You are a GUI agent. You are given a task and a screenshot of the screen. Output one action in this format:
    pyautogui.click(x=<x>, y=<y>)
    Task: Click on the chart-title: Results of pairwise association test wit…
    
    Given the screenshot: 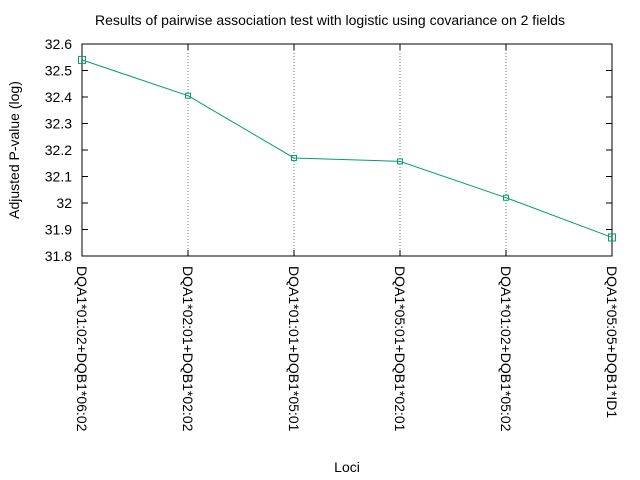 What is the action you would take?
    pyautogui.click(x=330, y=20)
    